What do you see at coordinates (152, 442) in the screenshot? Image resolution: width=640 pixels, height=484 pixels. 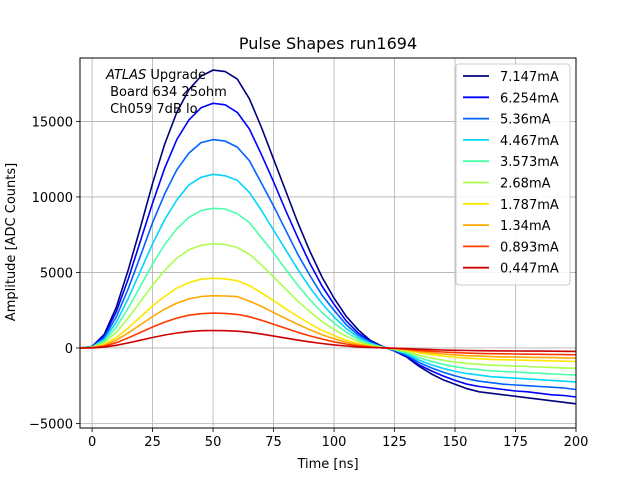 I see `x-tick-label: 25` at bounding box center [152, 442].